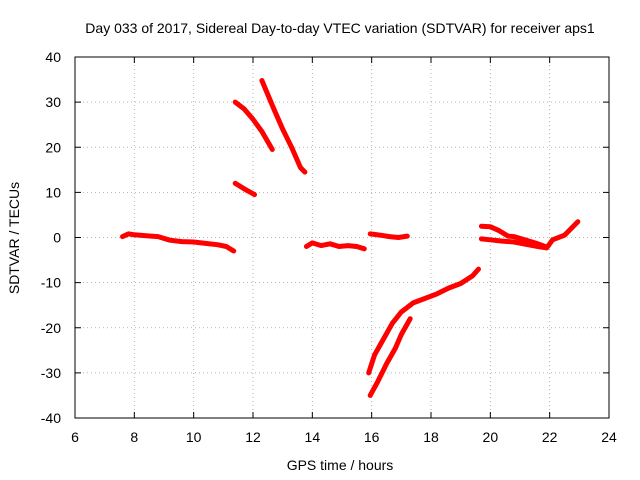 The width and height of the screenshot is (640, 480). Describe the element at coordinates (14, 238) in the screenshot. I see `y-axis-title: SDTVAR / TECUs` at that location.